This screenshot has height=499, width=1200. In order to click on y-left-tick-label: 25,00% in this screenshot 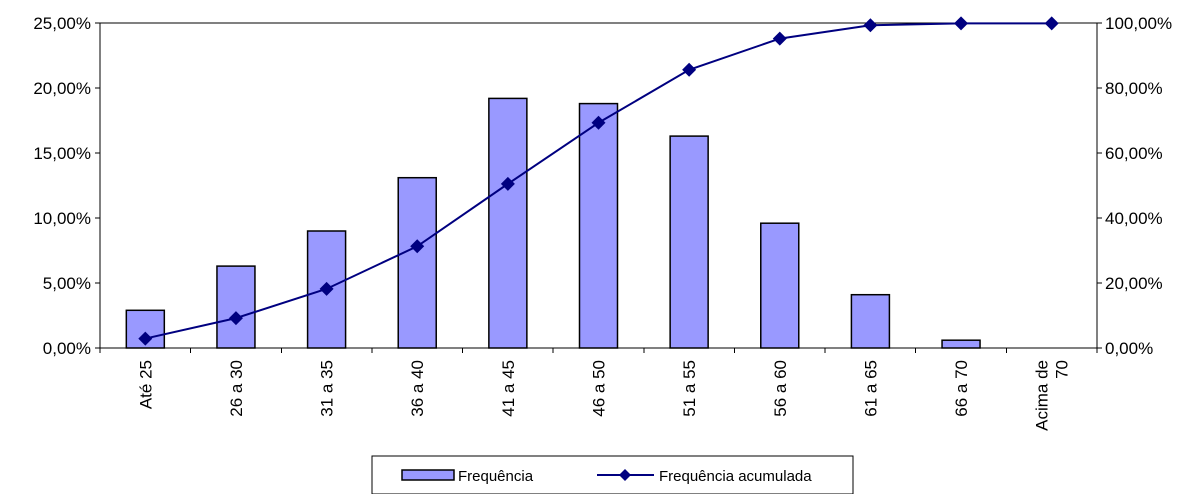, I will do `click(62, 23)`.